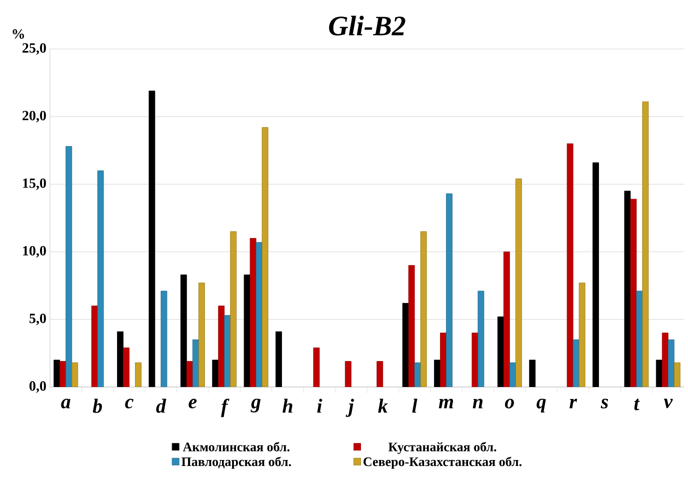  Describe the element at coordinates (383, 405) in the screenshot. I see `x-tick-label: k` at that location.